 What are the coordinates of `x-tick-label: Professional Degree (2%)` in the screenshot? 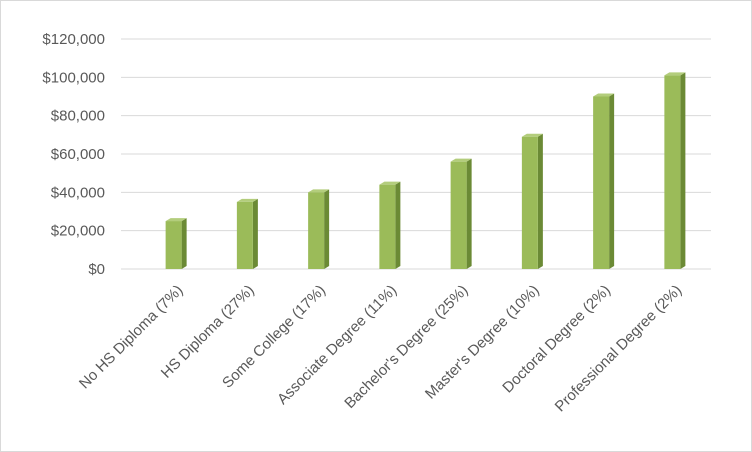 It's located at (618, 348).